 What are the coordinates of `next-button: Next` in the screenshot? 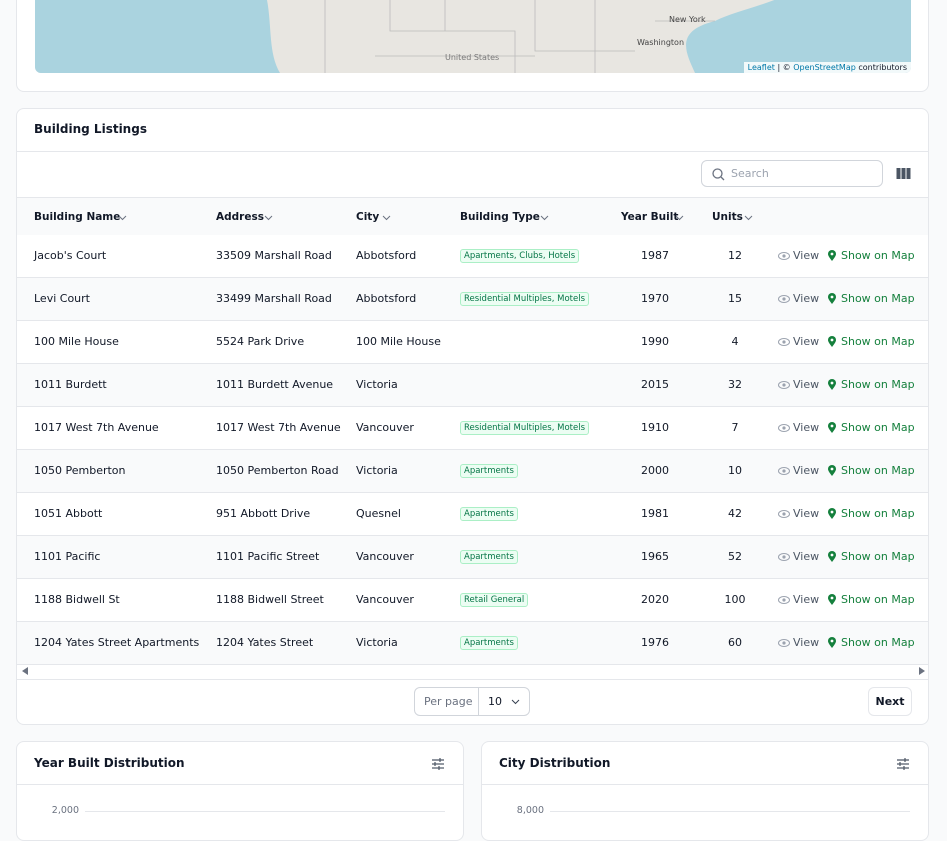 It's located at (890, 701).